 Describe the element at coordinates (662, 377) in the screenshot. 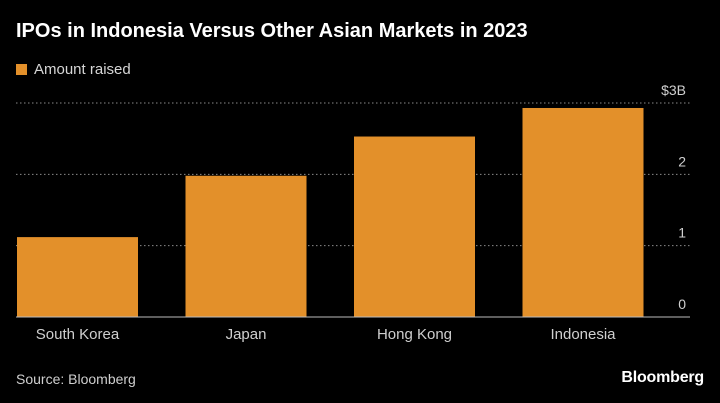

I see `bloomberg-logo: Bloomberg` at that location.